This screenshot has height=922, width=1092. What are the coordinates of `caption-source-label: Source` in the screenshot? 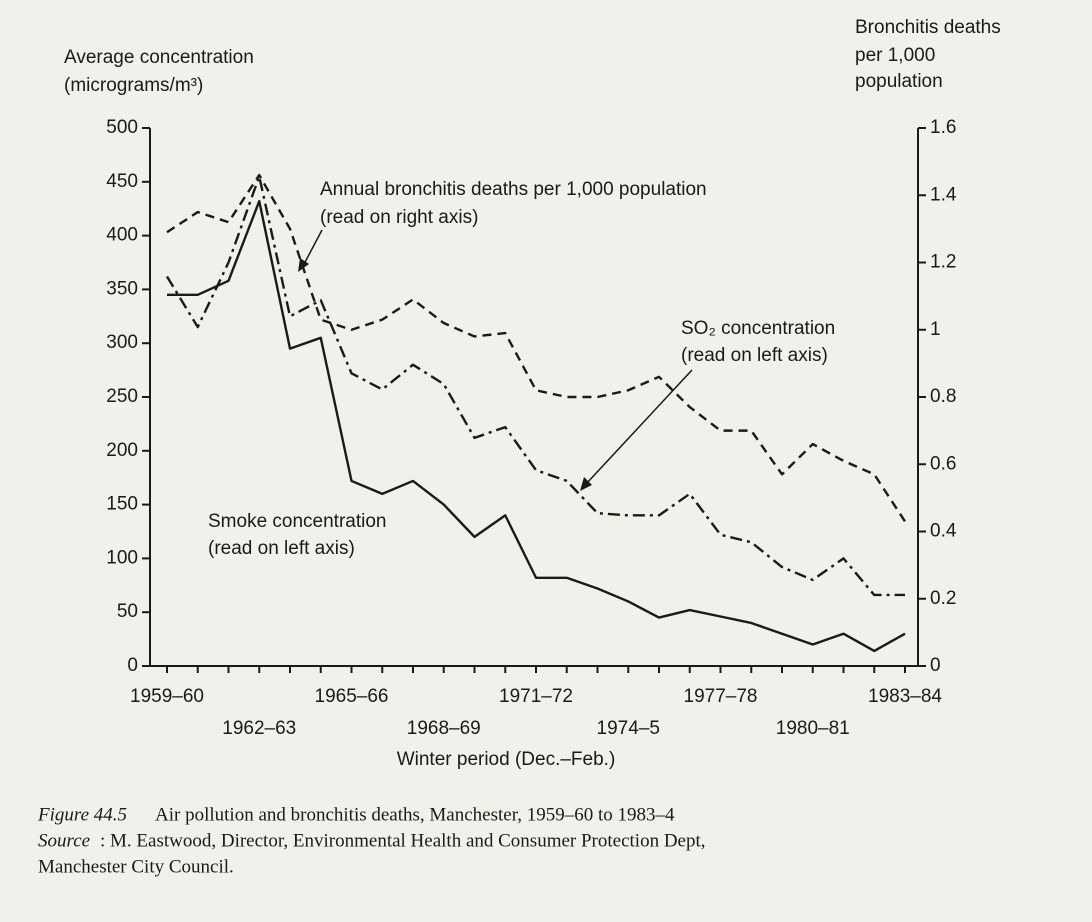 It's located at (64, 840).